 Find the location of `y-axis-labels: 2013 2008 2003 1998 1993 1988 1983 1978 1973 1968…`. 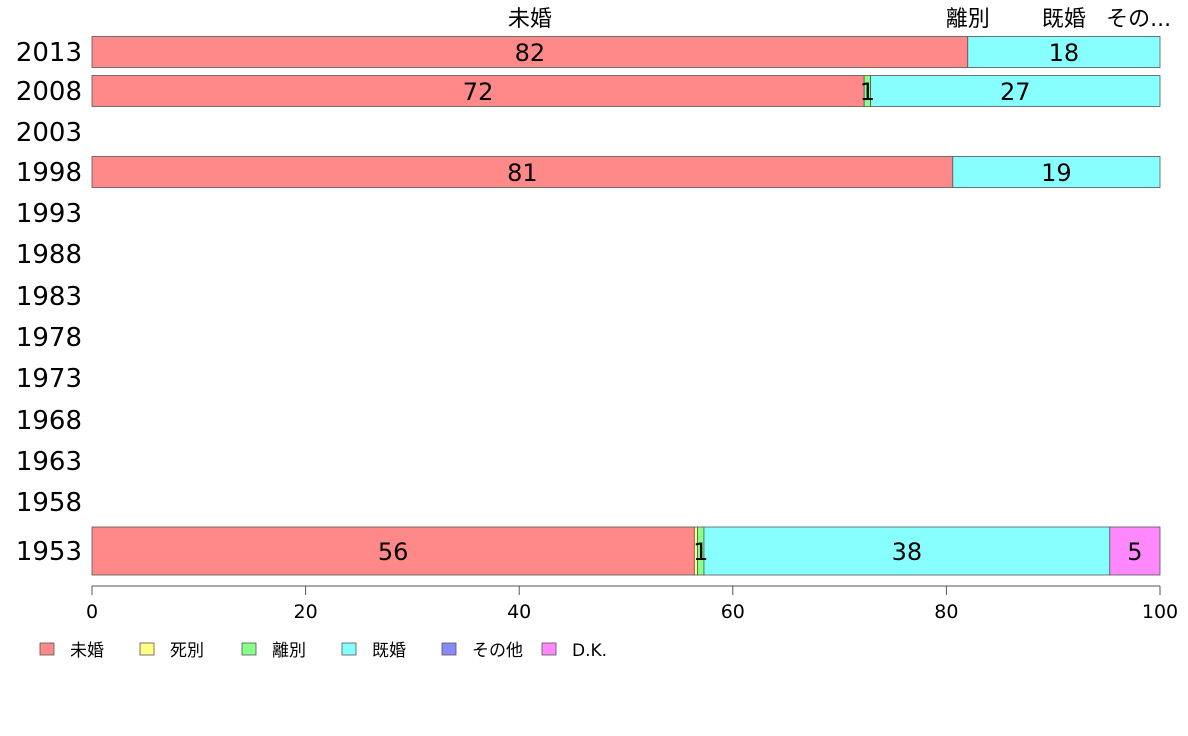

y-axis-labels: 2013 2008 2003 1998 1993 1988 1983 1978 1973 1968… is located at coordinates (49, 302).